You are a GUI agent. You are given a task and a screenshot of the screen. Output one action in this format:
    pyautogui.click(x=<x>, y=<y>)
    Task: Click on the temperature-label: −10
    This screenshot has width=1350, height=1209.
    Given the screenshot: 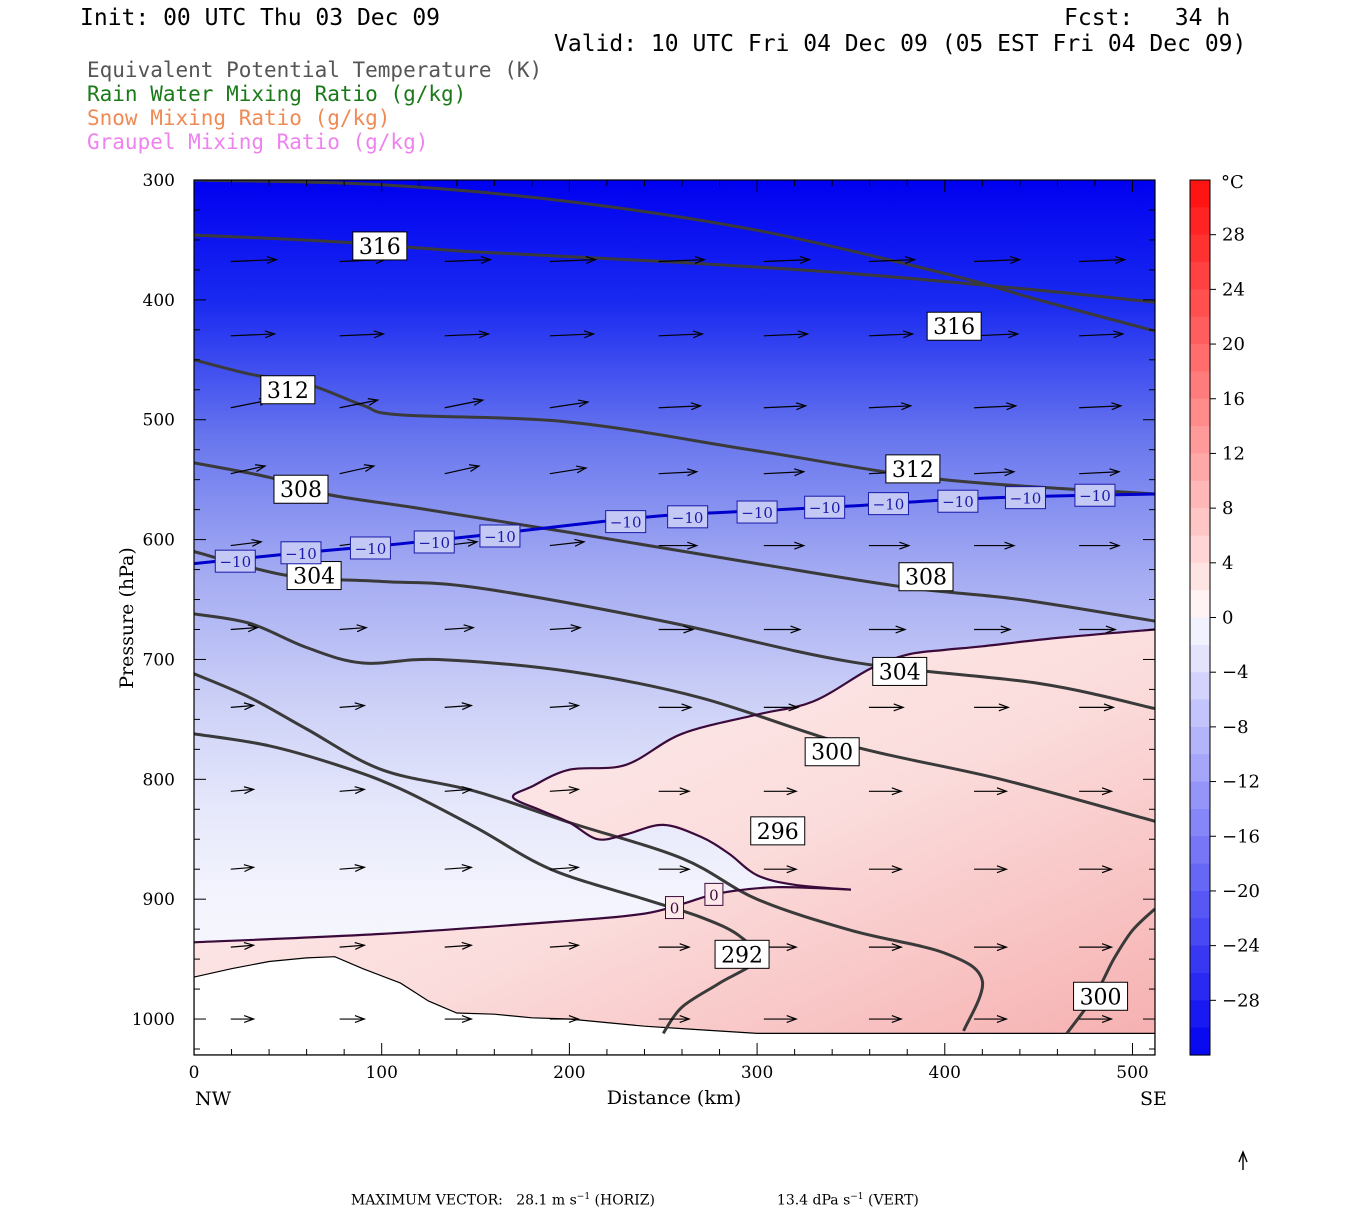 What is the action you would take?
    pyautogui.click(x=688, y=517)
    